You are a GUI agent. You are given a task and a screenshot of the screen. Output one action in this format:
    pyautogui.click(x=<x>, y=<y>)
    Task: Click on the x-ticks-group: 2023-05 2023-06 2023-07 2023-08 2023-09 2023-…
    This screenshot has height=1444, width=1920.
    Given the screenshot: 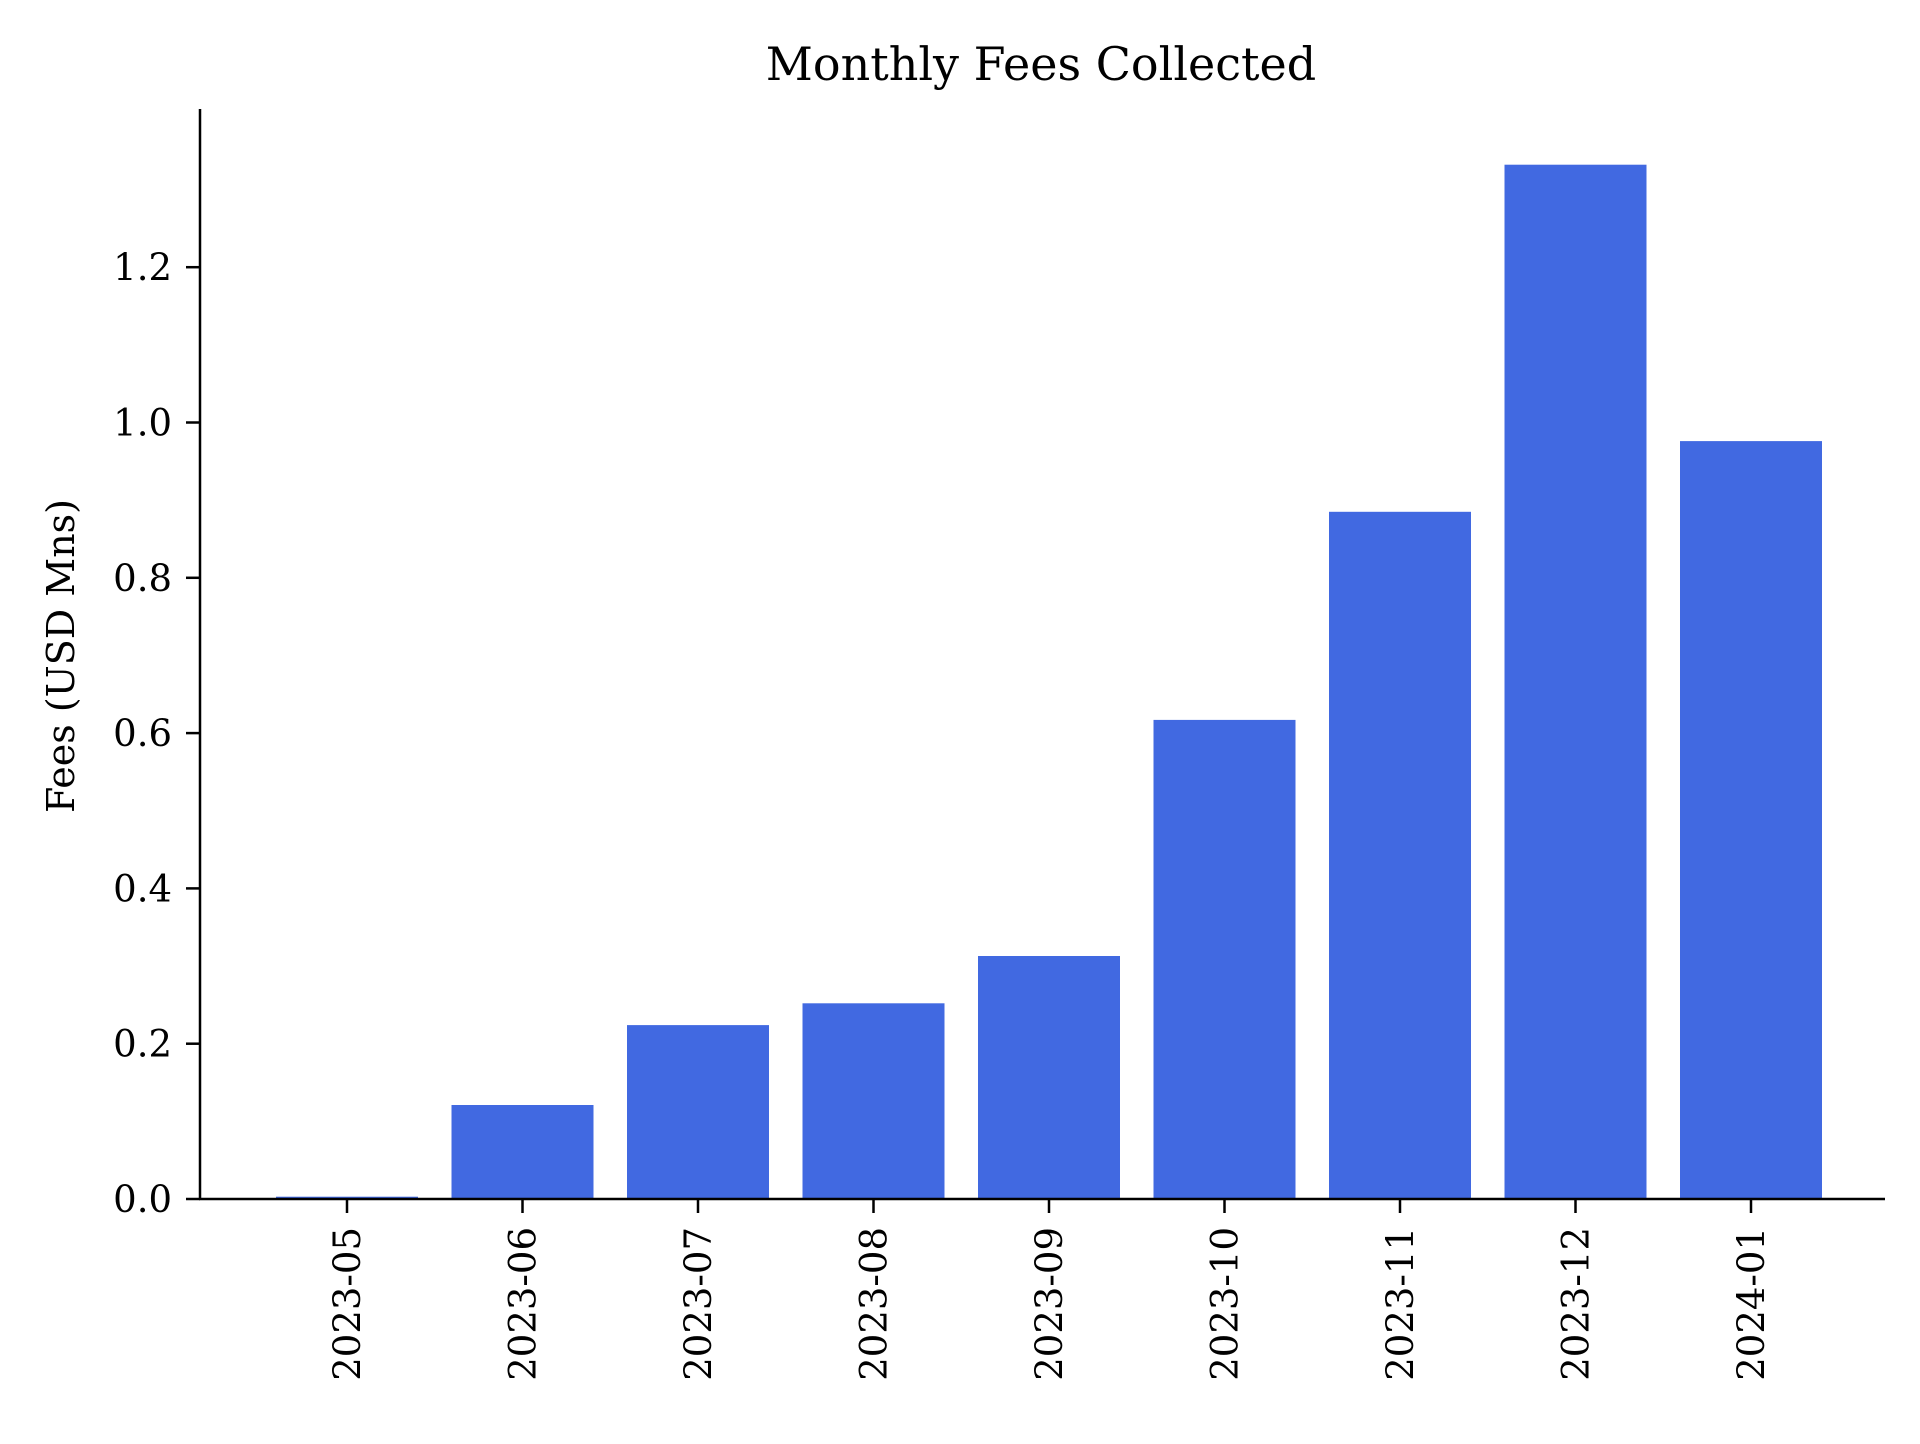 What is the action you would take?
    pyautogui.click(x=1049, y=1290)
    